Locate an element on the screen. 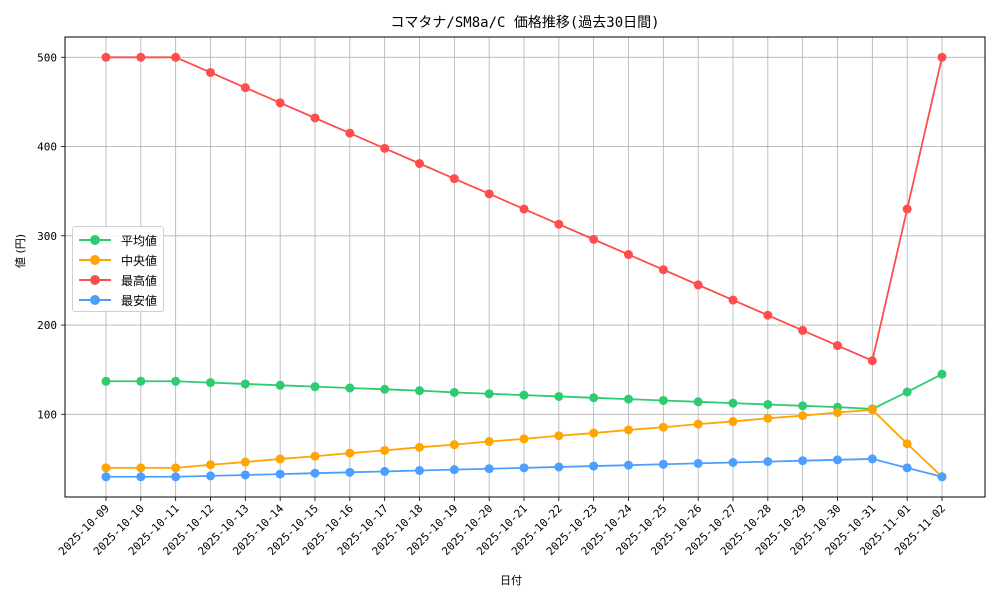  legend: 平均値 中央値 最高値 最安値 is located at coordinates (118, 269).